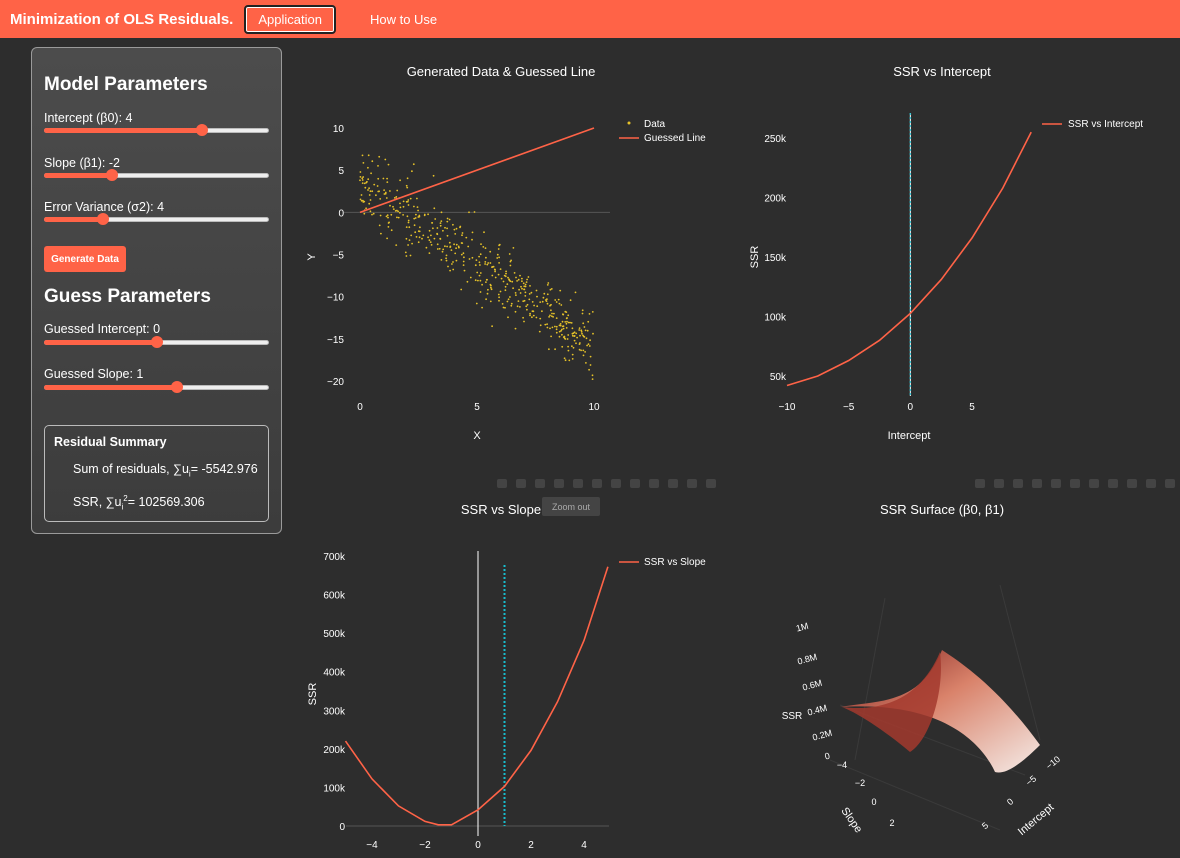  Describe the element at coordinates (425, 845) in the screenshot. I see `x-tick-label: −2` at that location.